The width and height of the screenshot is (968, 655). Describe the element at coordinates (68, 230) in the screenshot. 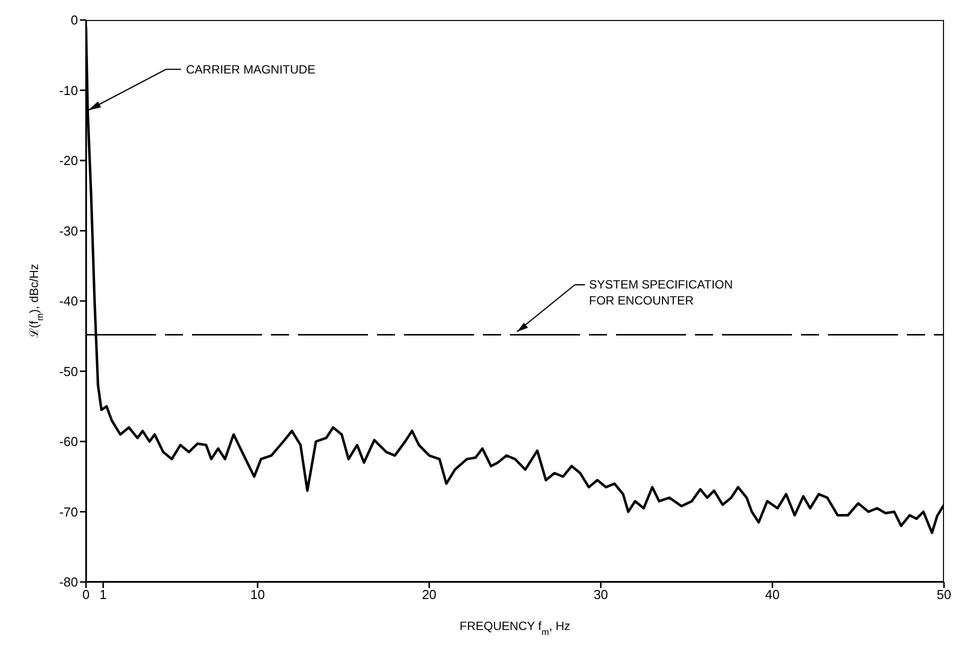

I see `y-tick-label: -30` at that location.